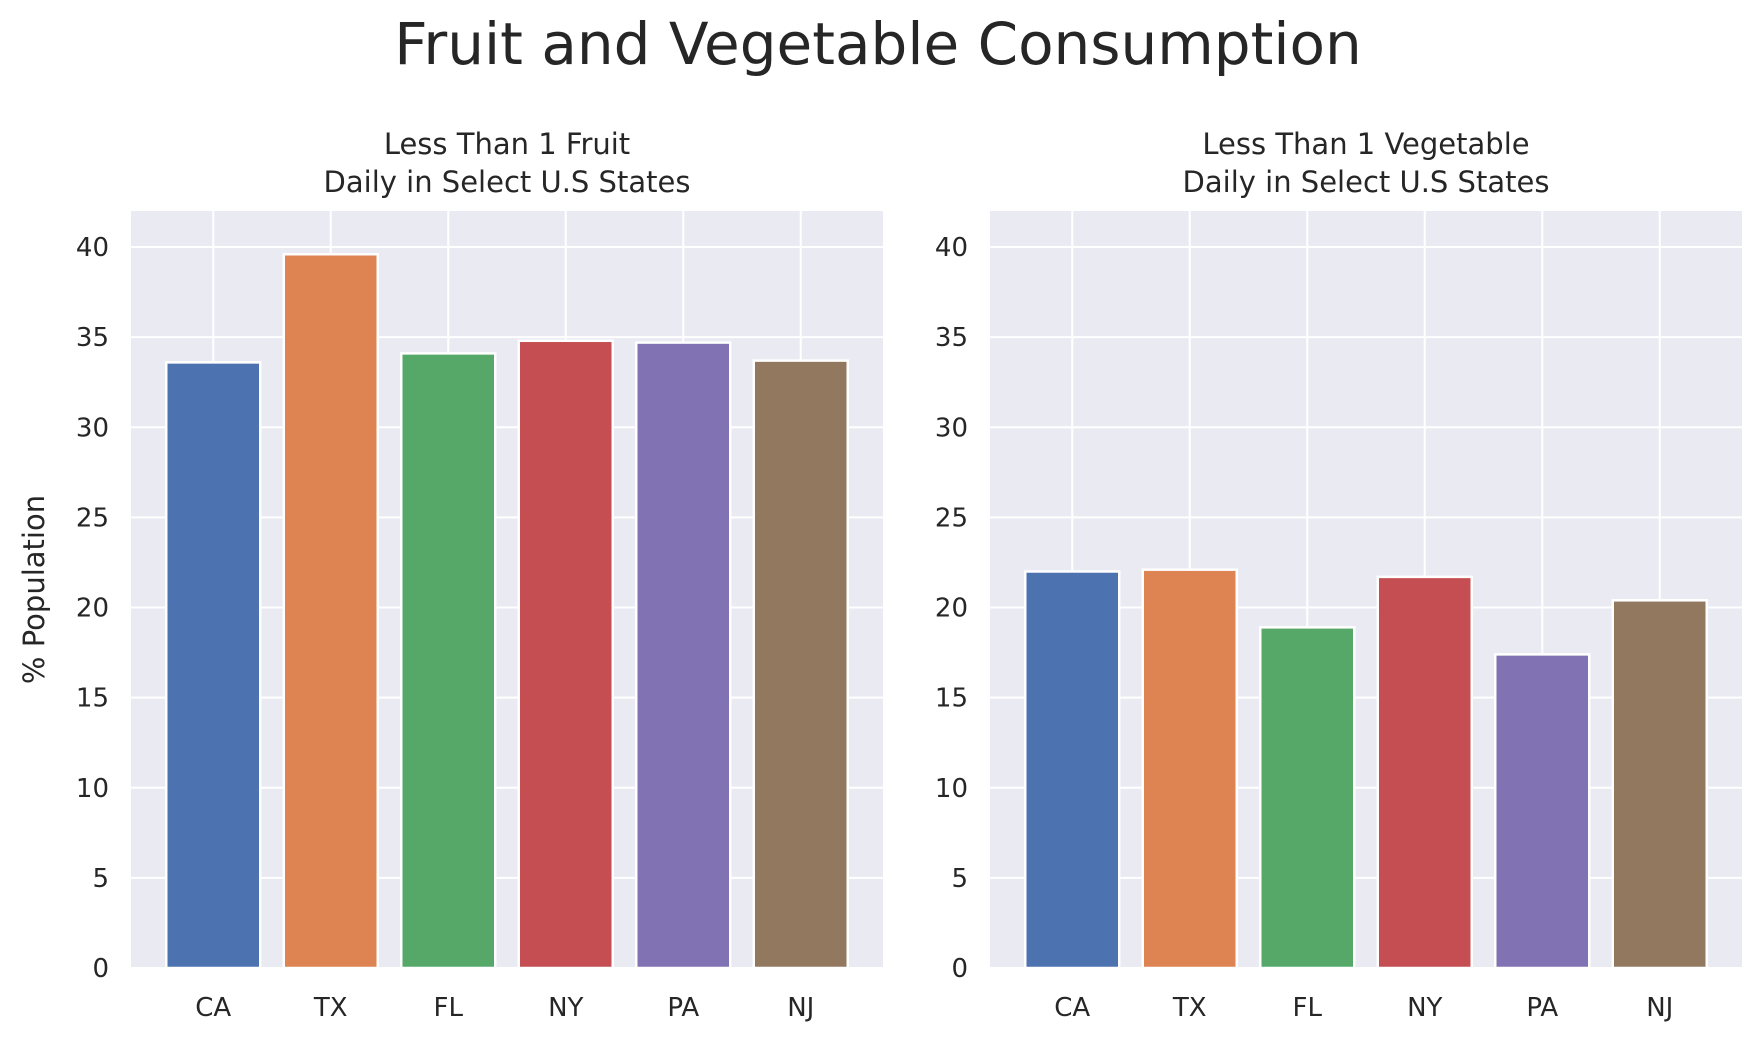  What do you see at coordinates (877, 44) in the screenshot?
I see `figure-title: Fruit and Vegetable Consumption` at bounding box center [877, 44].